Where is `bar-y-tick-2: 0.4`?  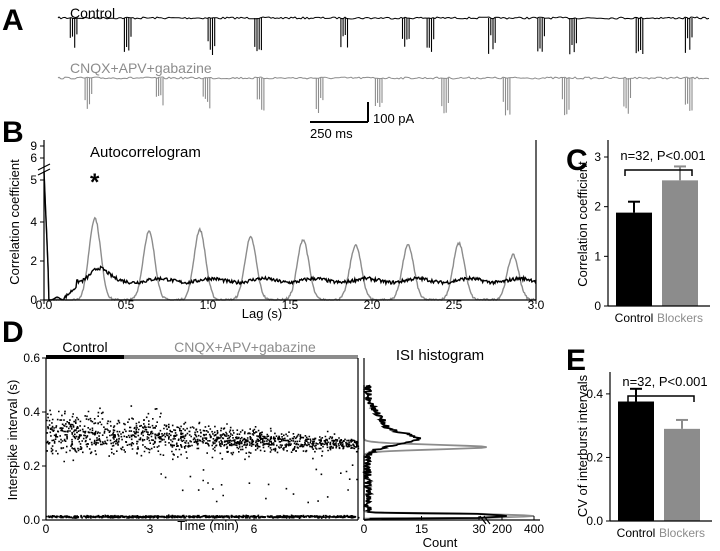 bar-y-tick-2: 0.4 is located at coordinates (594, 394).